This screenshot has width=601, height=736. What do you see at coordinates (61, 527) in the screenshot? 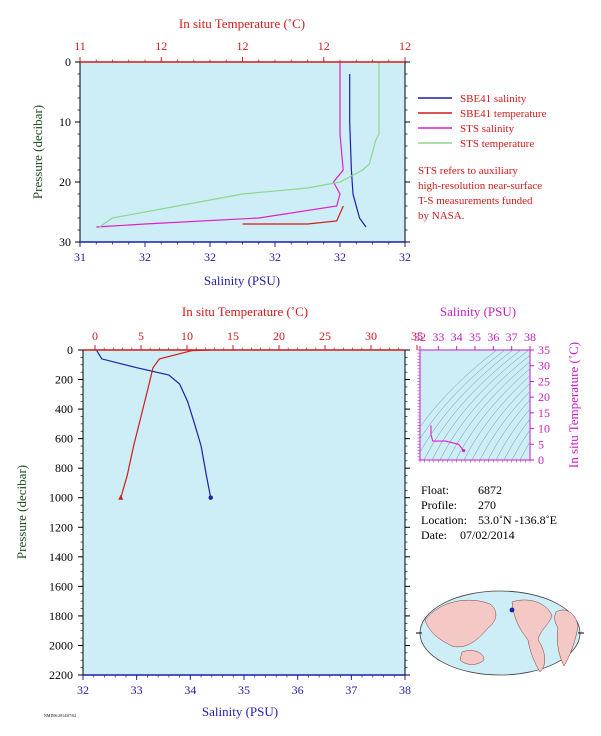
I see `bottom-pressure-tick-label: 1200` at bounding box center [61, 527].